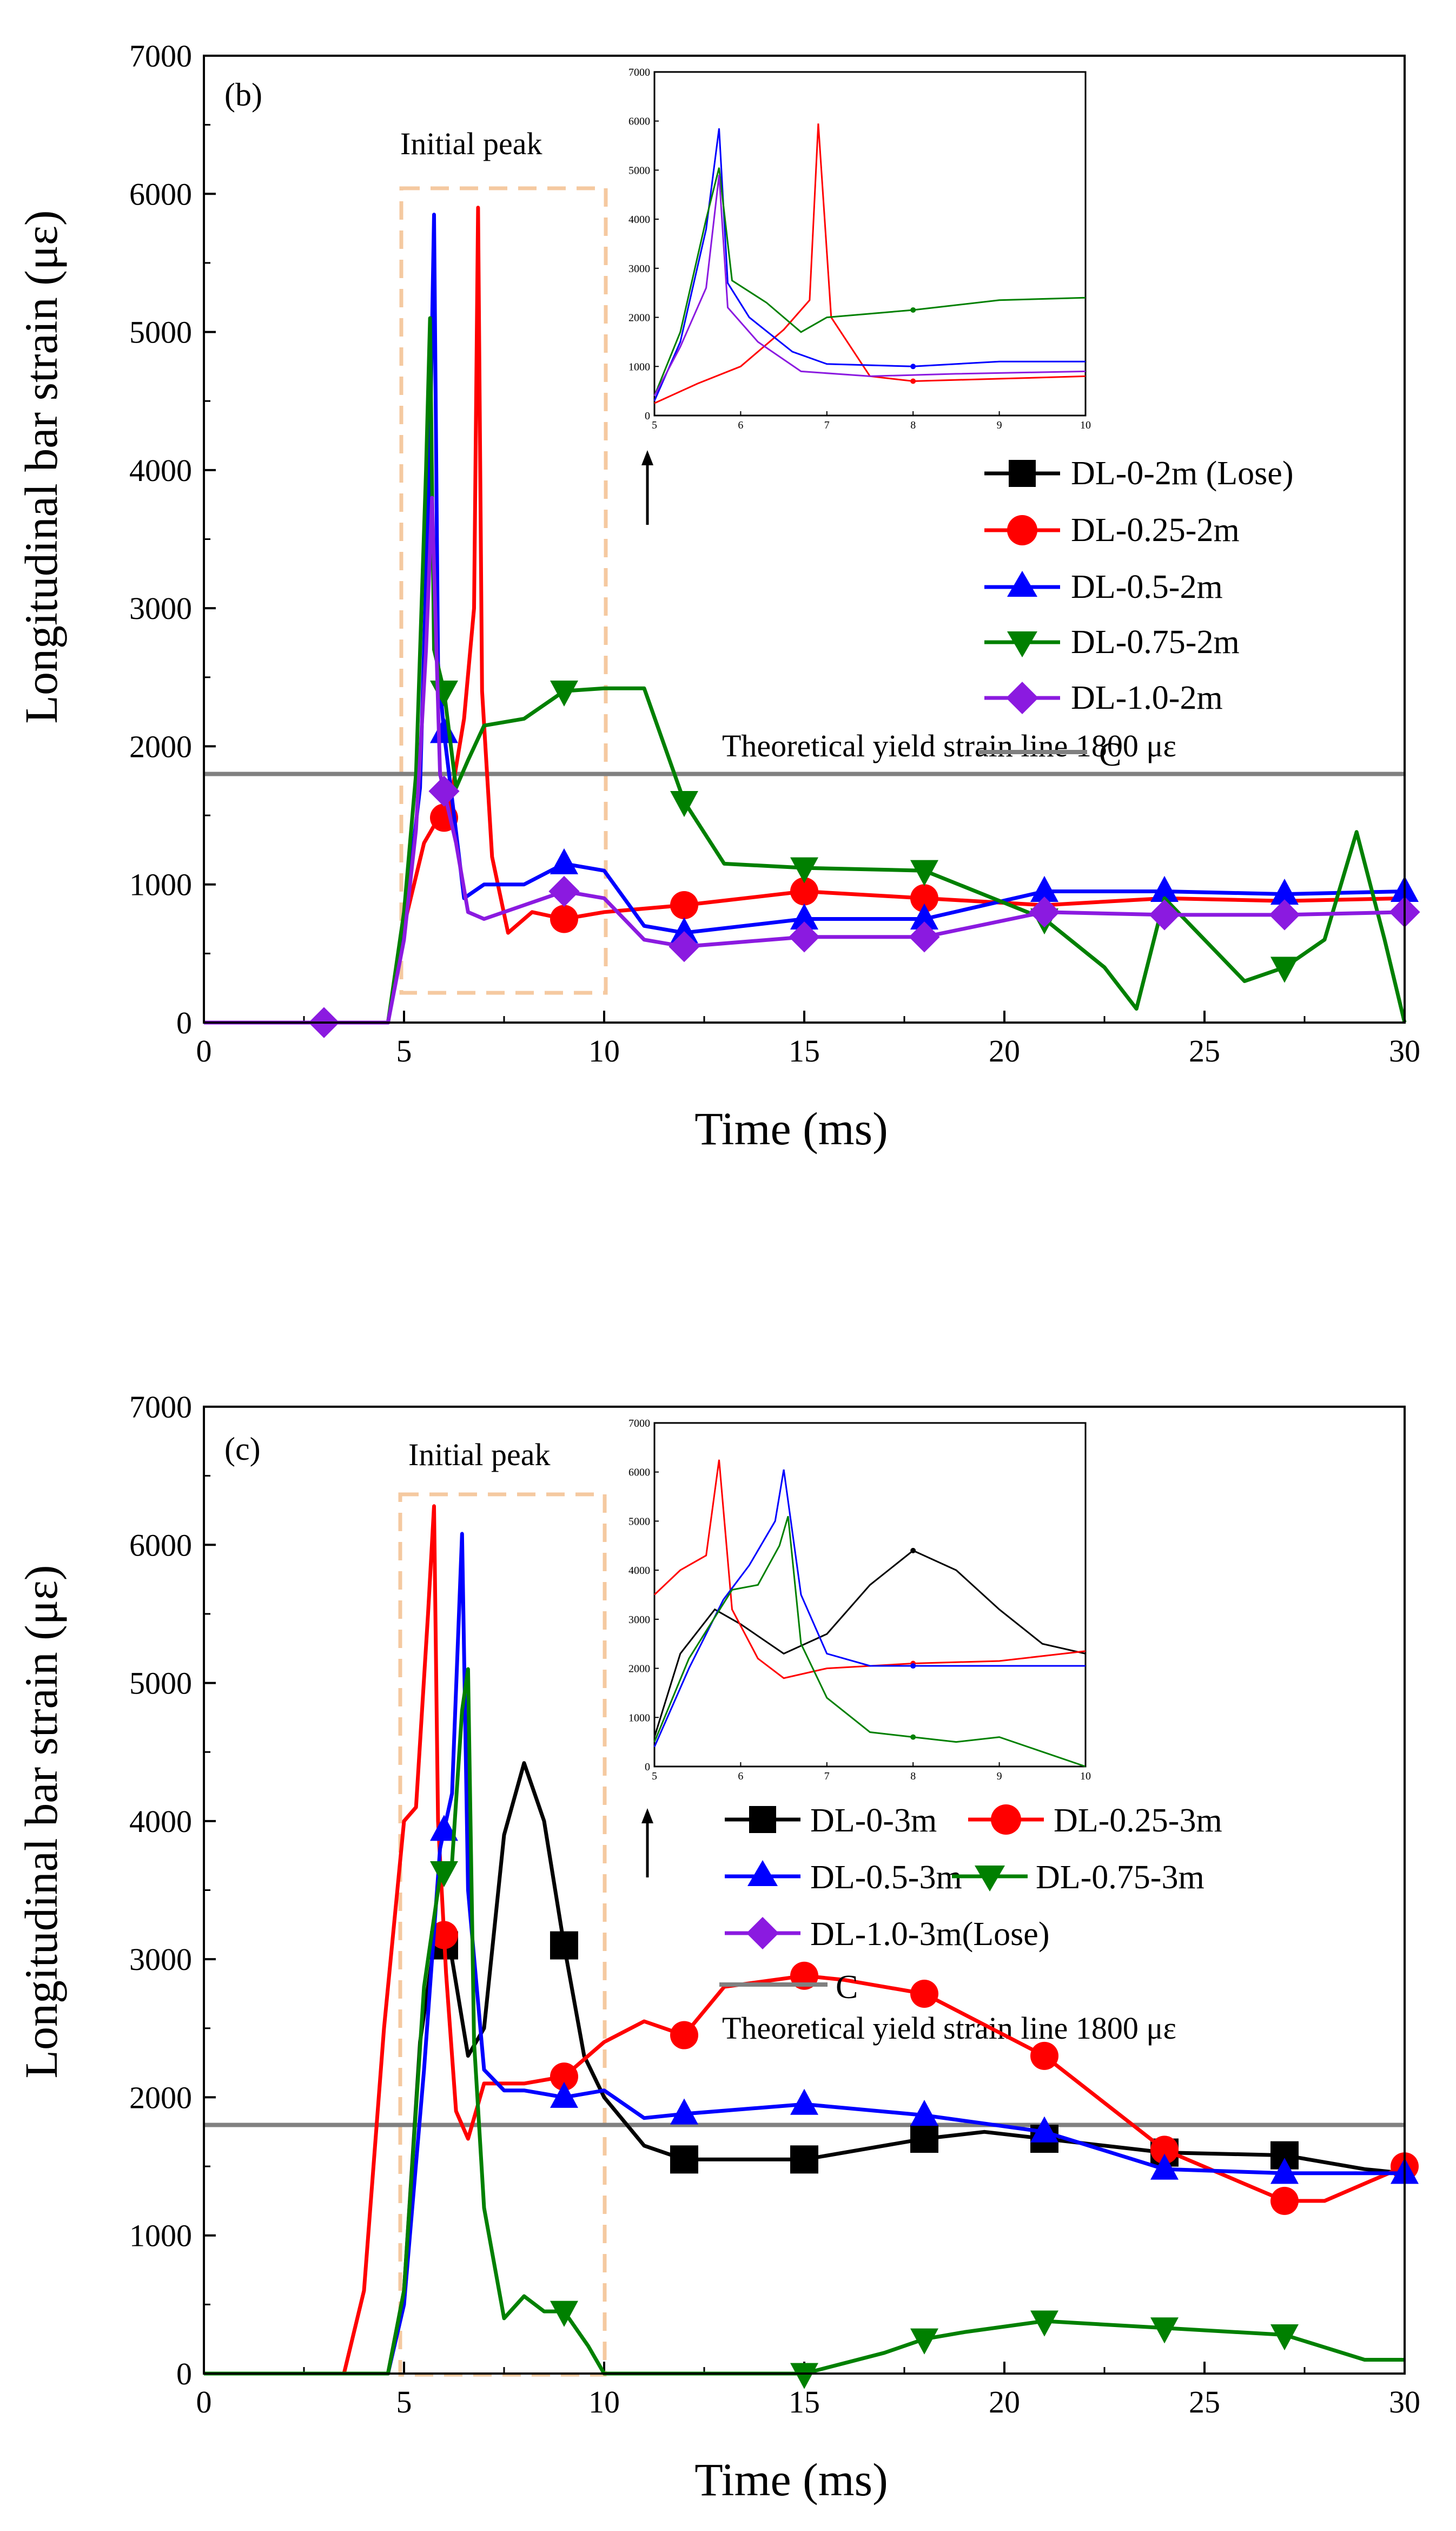 The height and width of the screenshot is (2531, 1456). I want to click on b-inset-x-tick-label: 6, so click(740, 425).